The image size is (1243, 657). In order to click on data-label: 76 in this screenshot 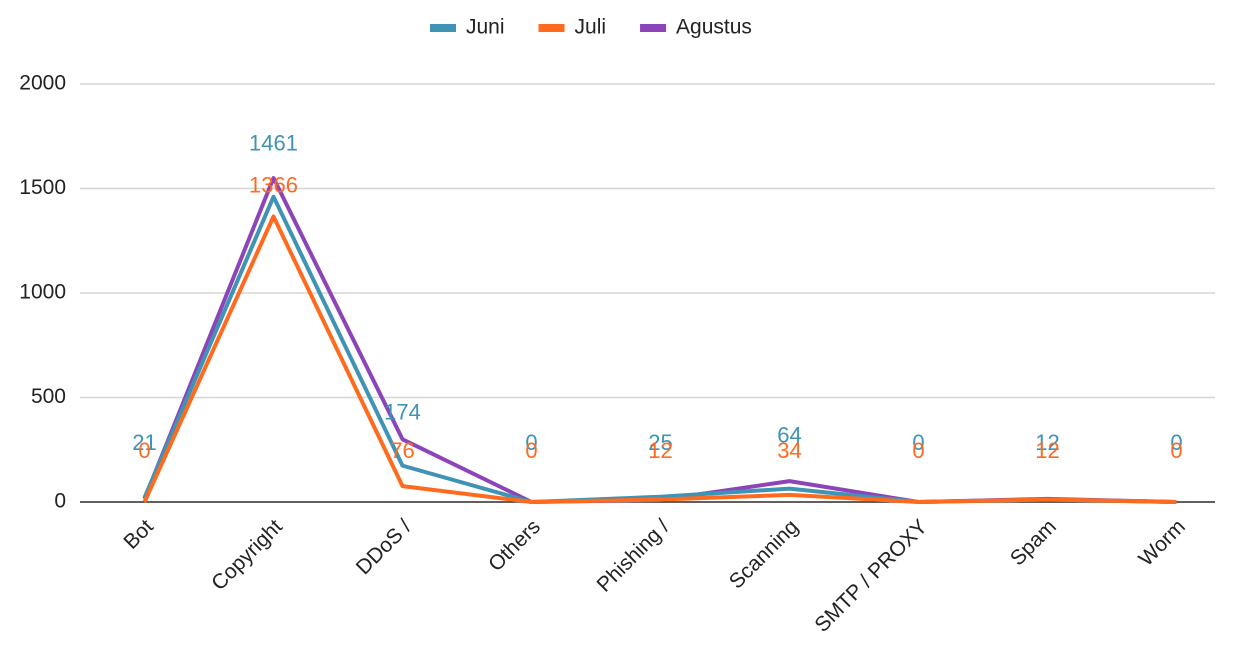, I will do `click(402, 450)`.